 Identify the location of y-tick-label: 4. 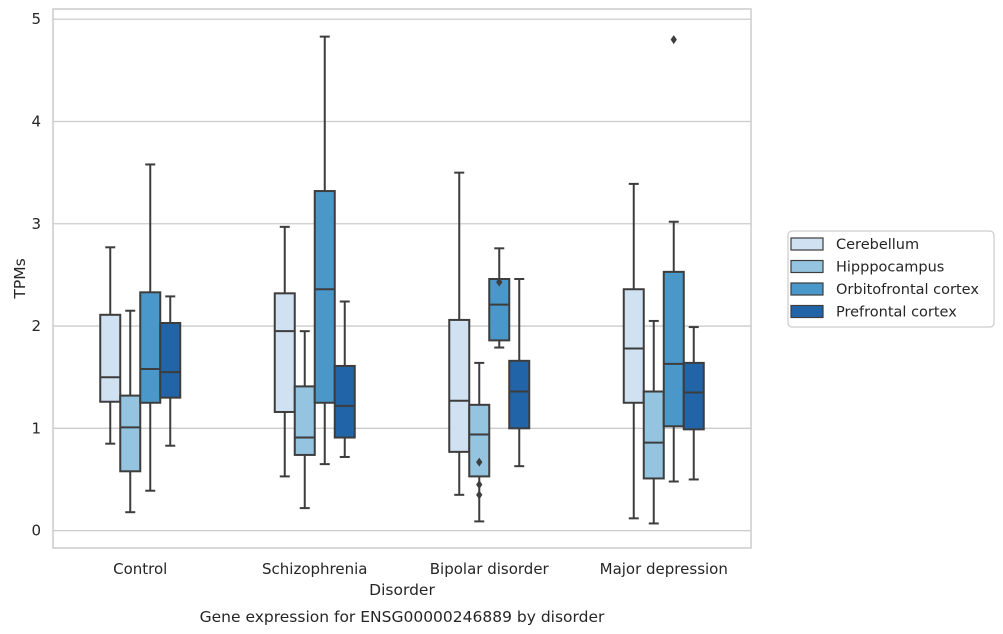
(36, 122).